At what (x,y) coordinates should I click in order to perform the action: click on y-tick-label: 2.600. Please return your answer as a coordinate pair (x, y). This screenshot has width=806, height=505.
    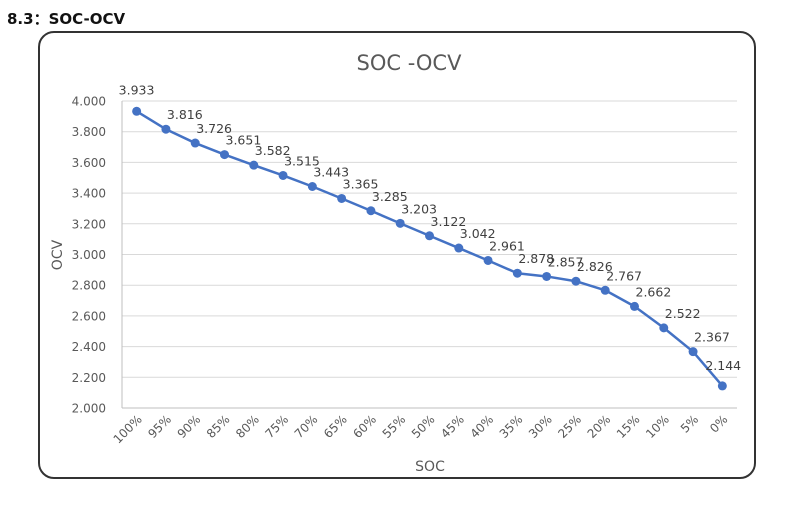
    Looking at the image, I should click on (89, 316).